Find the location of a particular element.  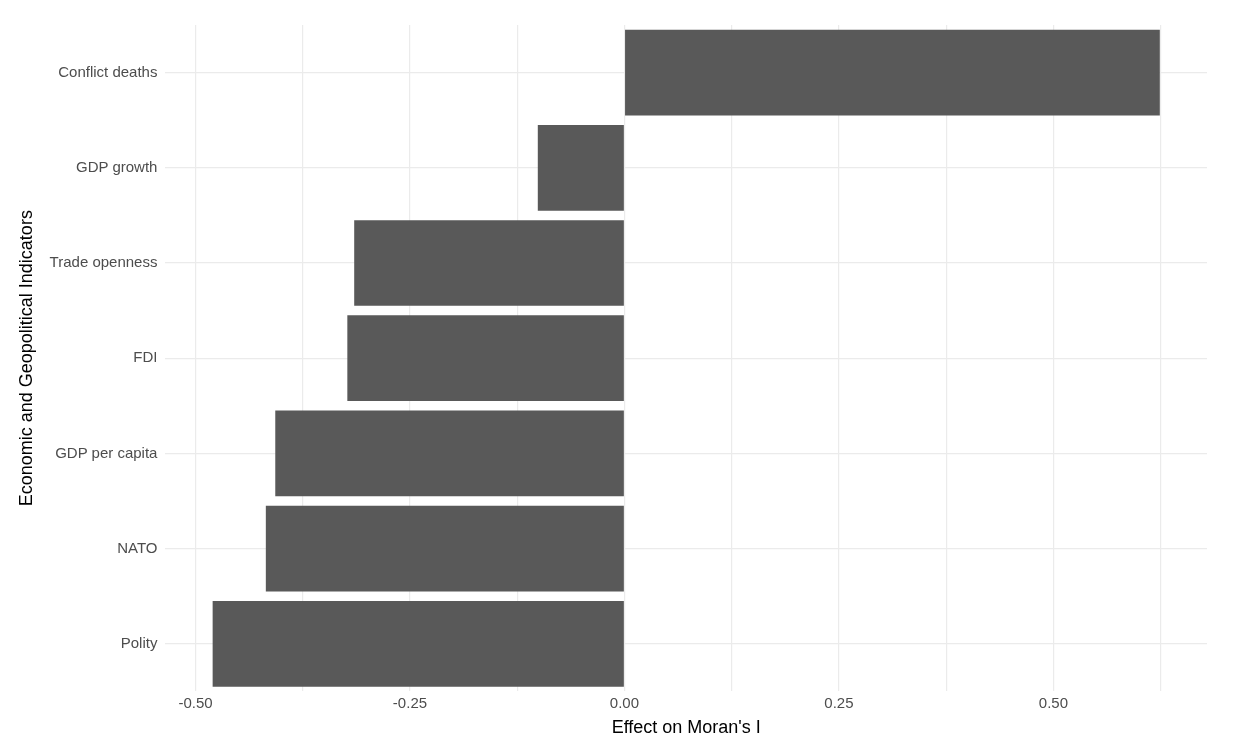

x-tick-label: 0.50 is located at coordinates (1053, 702).